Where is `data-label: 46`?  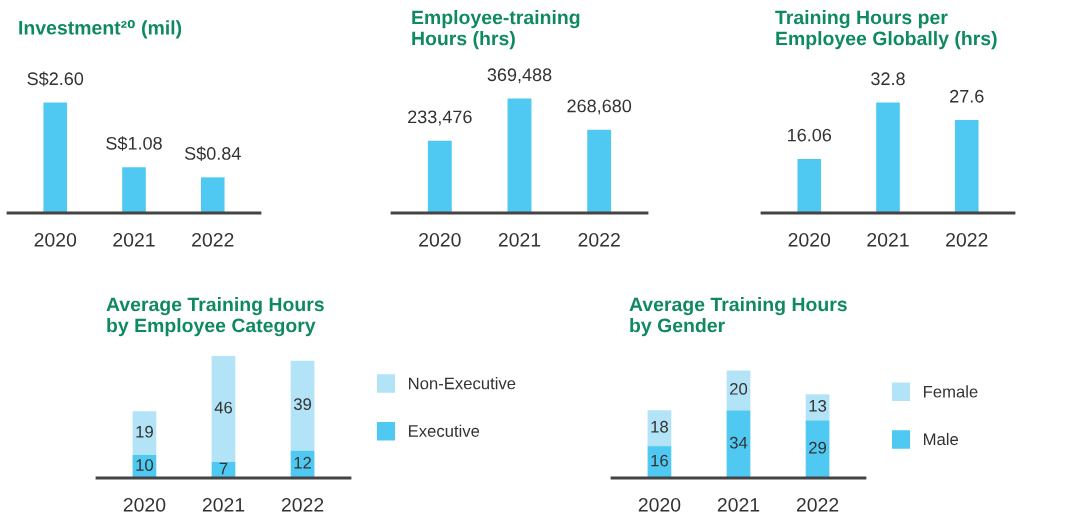 data-label: 46 is located at coordinates (223, 407).